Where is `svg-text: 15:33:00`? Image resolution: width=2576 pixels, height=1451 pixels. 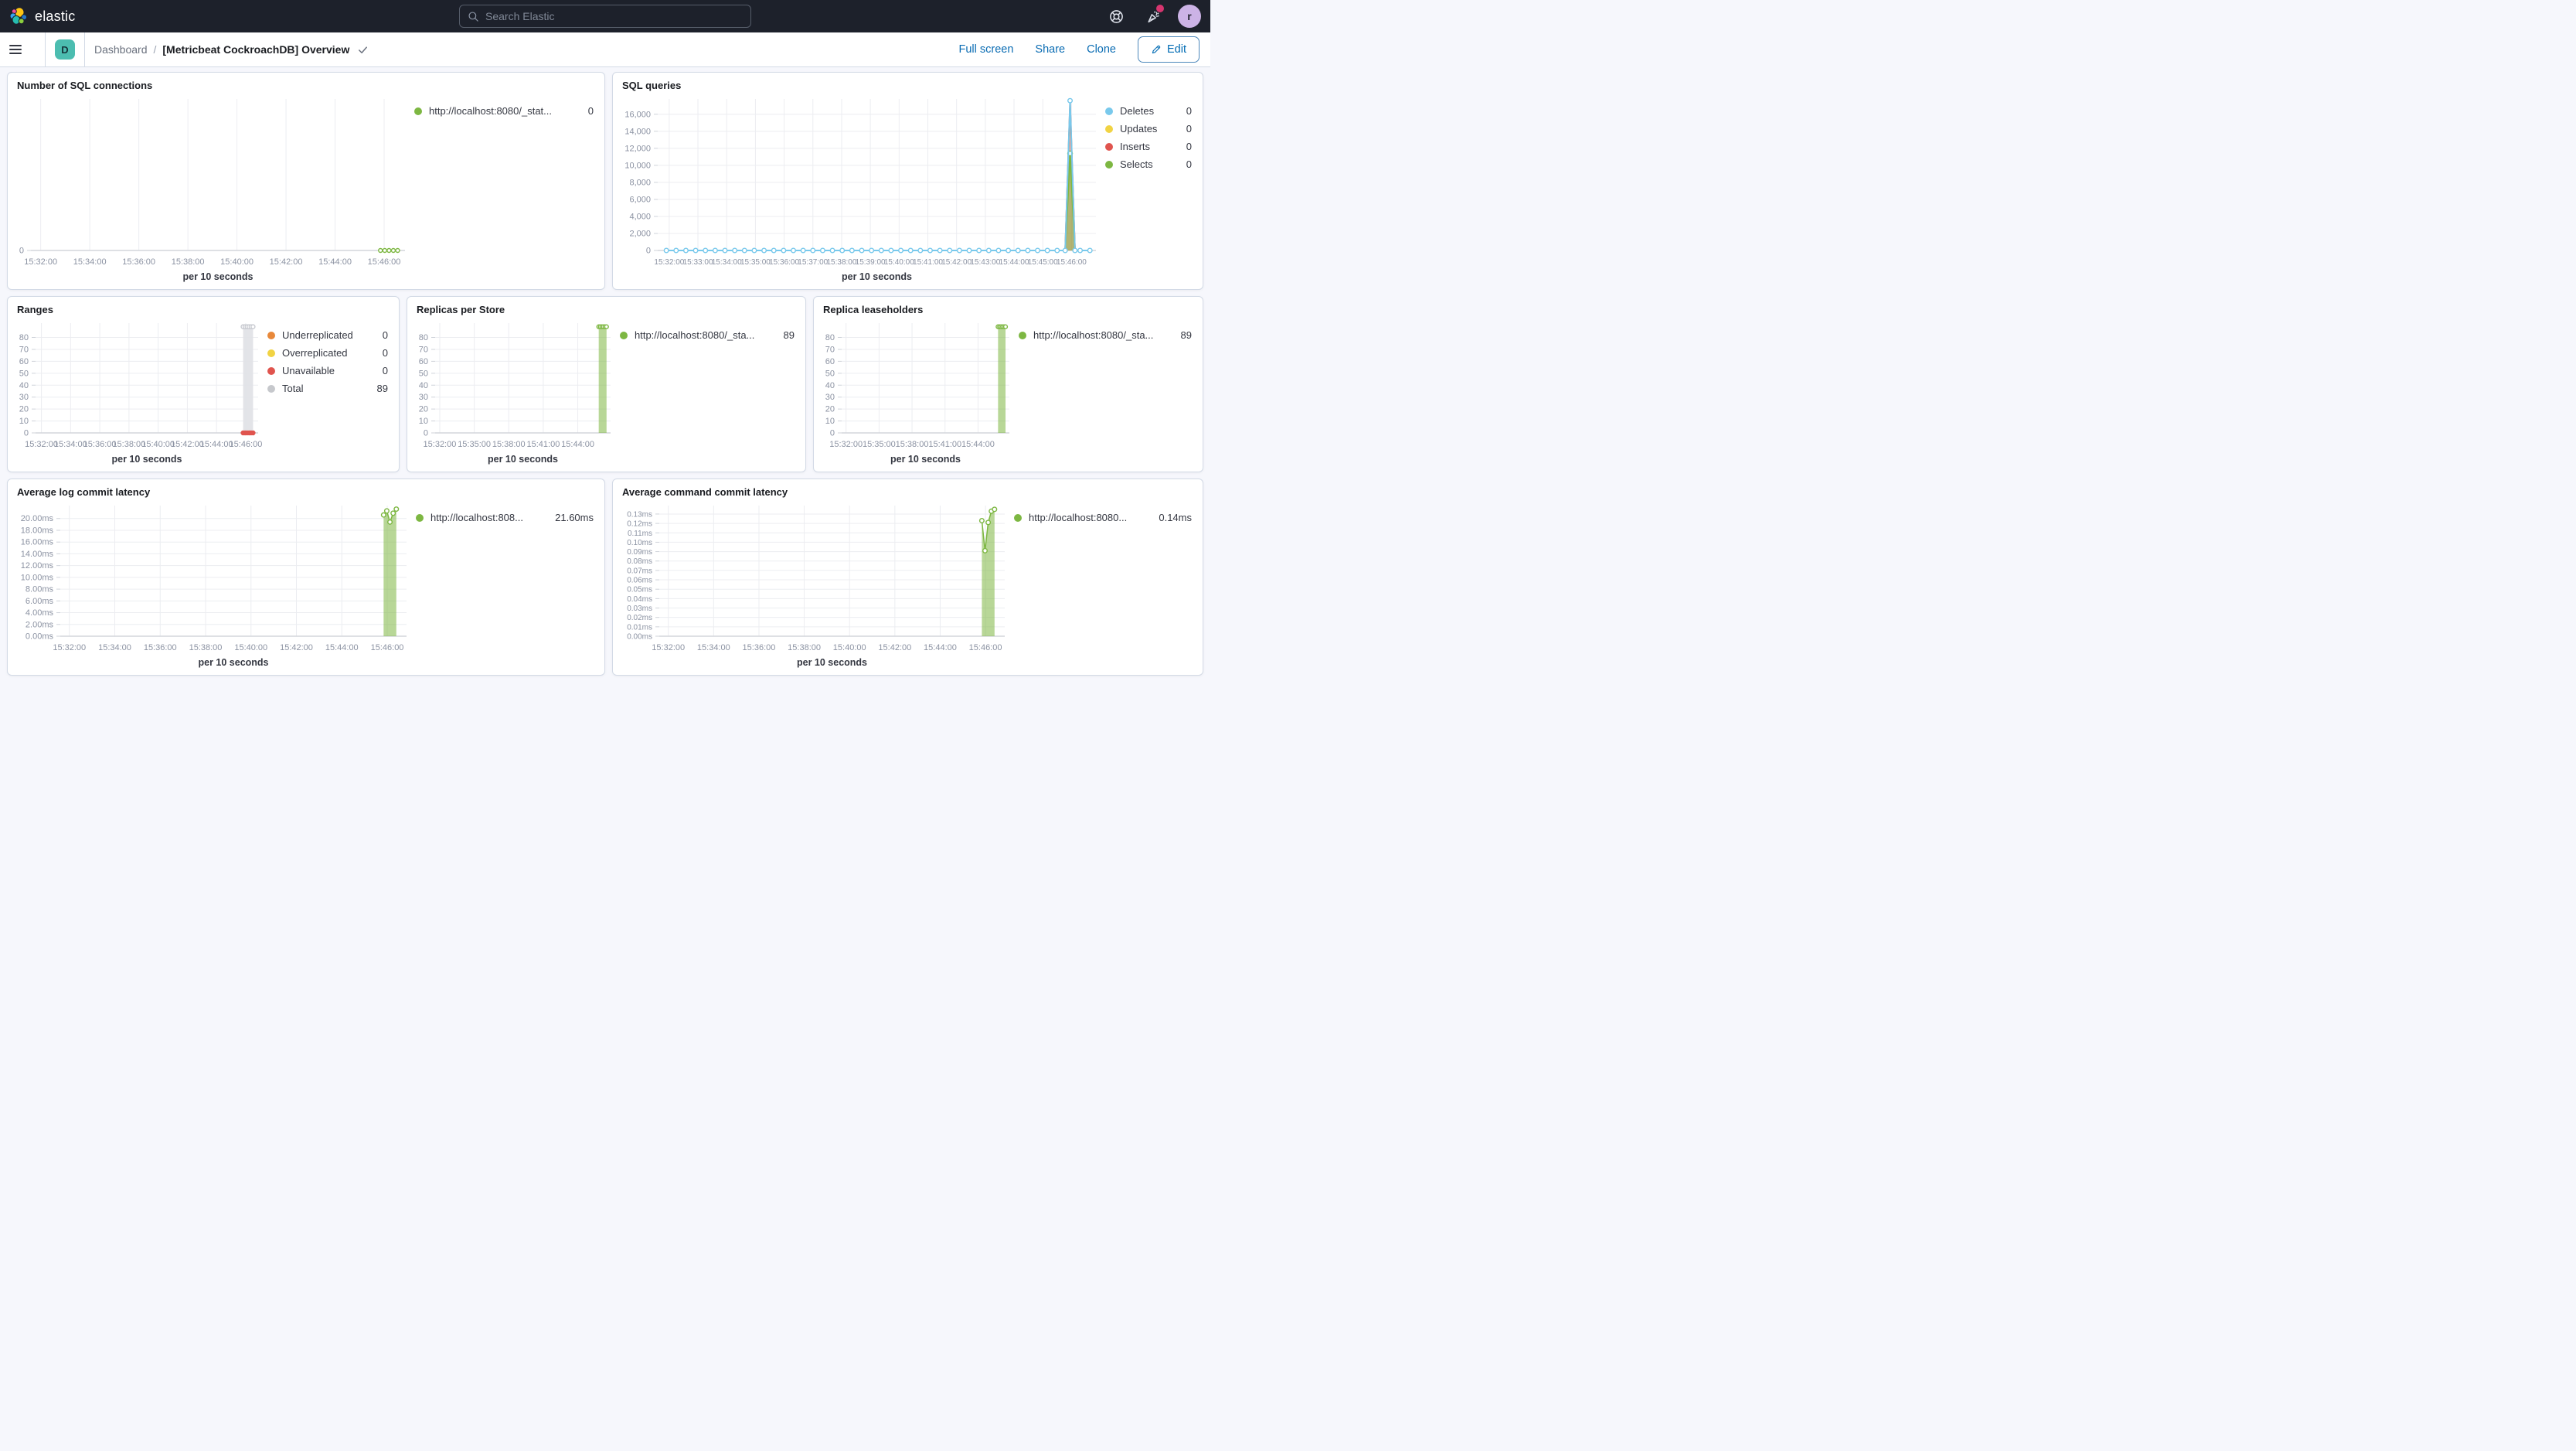
svg-text: 15:33:00 is located at coordinates (698, 262).